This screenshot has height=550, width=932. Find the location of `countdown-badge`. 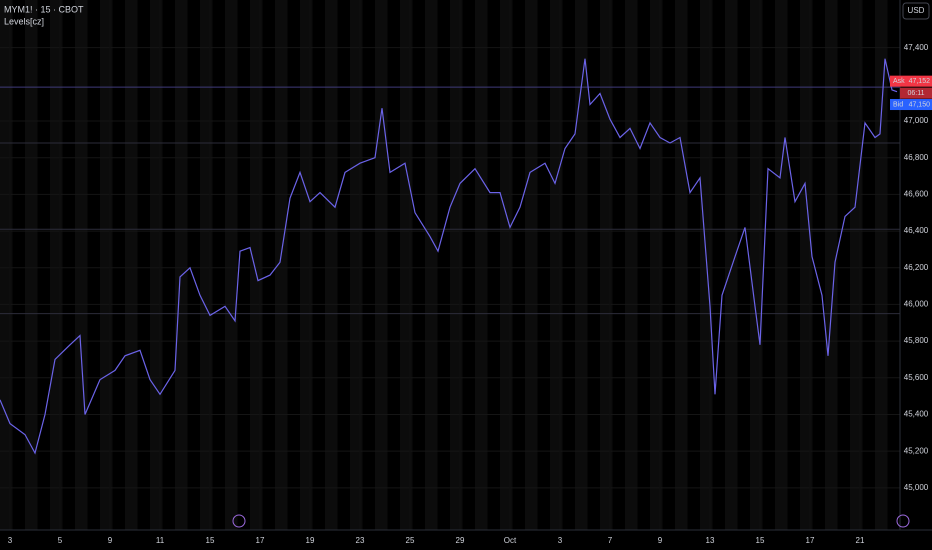

countdown-badge is located at coordinates (916, 93).